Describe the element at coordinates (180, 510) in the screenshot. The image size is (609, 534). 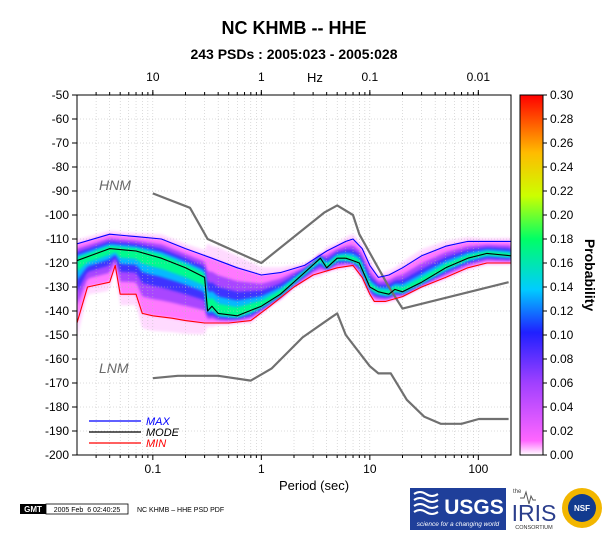
I see `plot-caption: NC KHMB – HHE PSD PDF` at that location.